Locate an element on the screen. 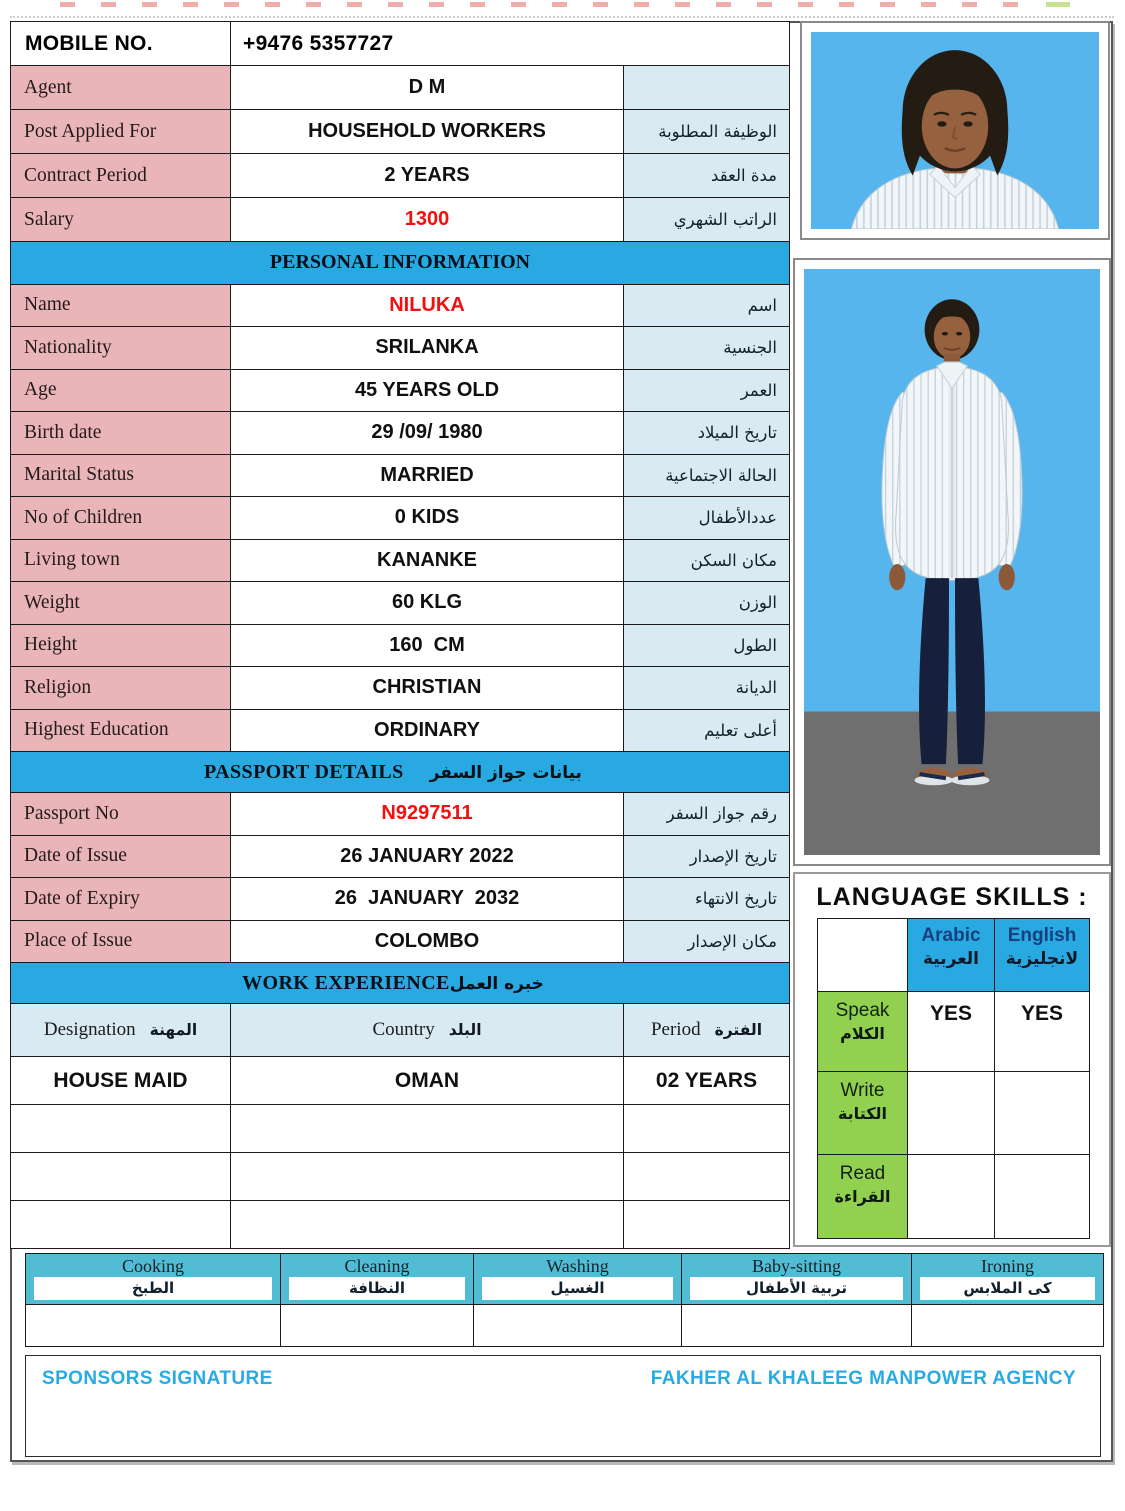 This screenshot has height=1511, width=1125. skill-header-cell: Cooking الطبخ is located at coordinates (153, 1279).